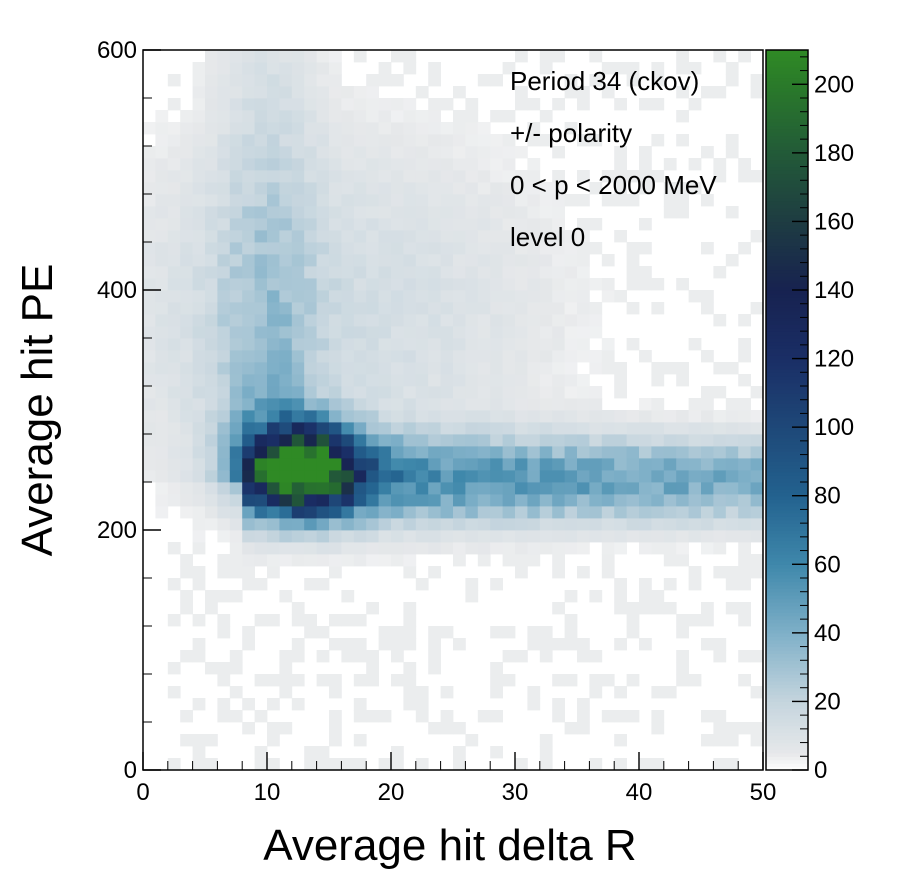 The height and width of the screenshot is (875, 898). Describe the element at coordinates (820, 770) in the screenshot. I see `z-tick-label: 0` at that location.